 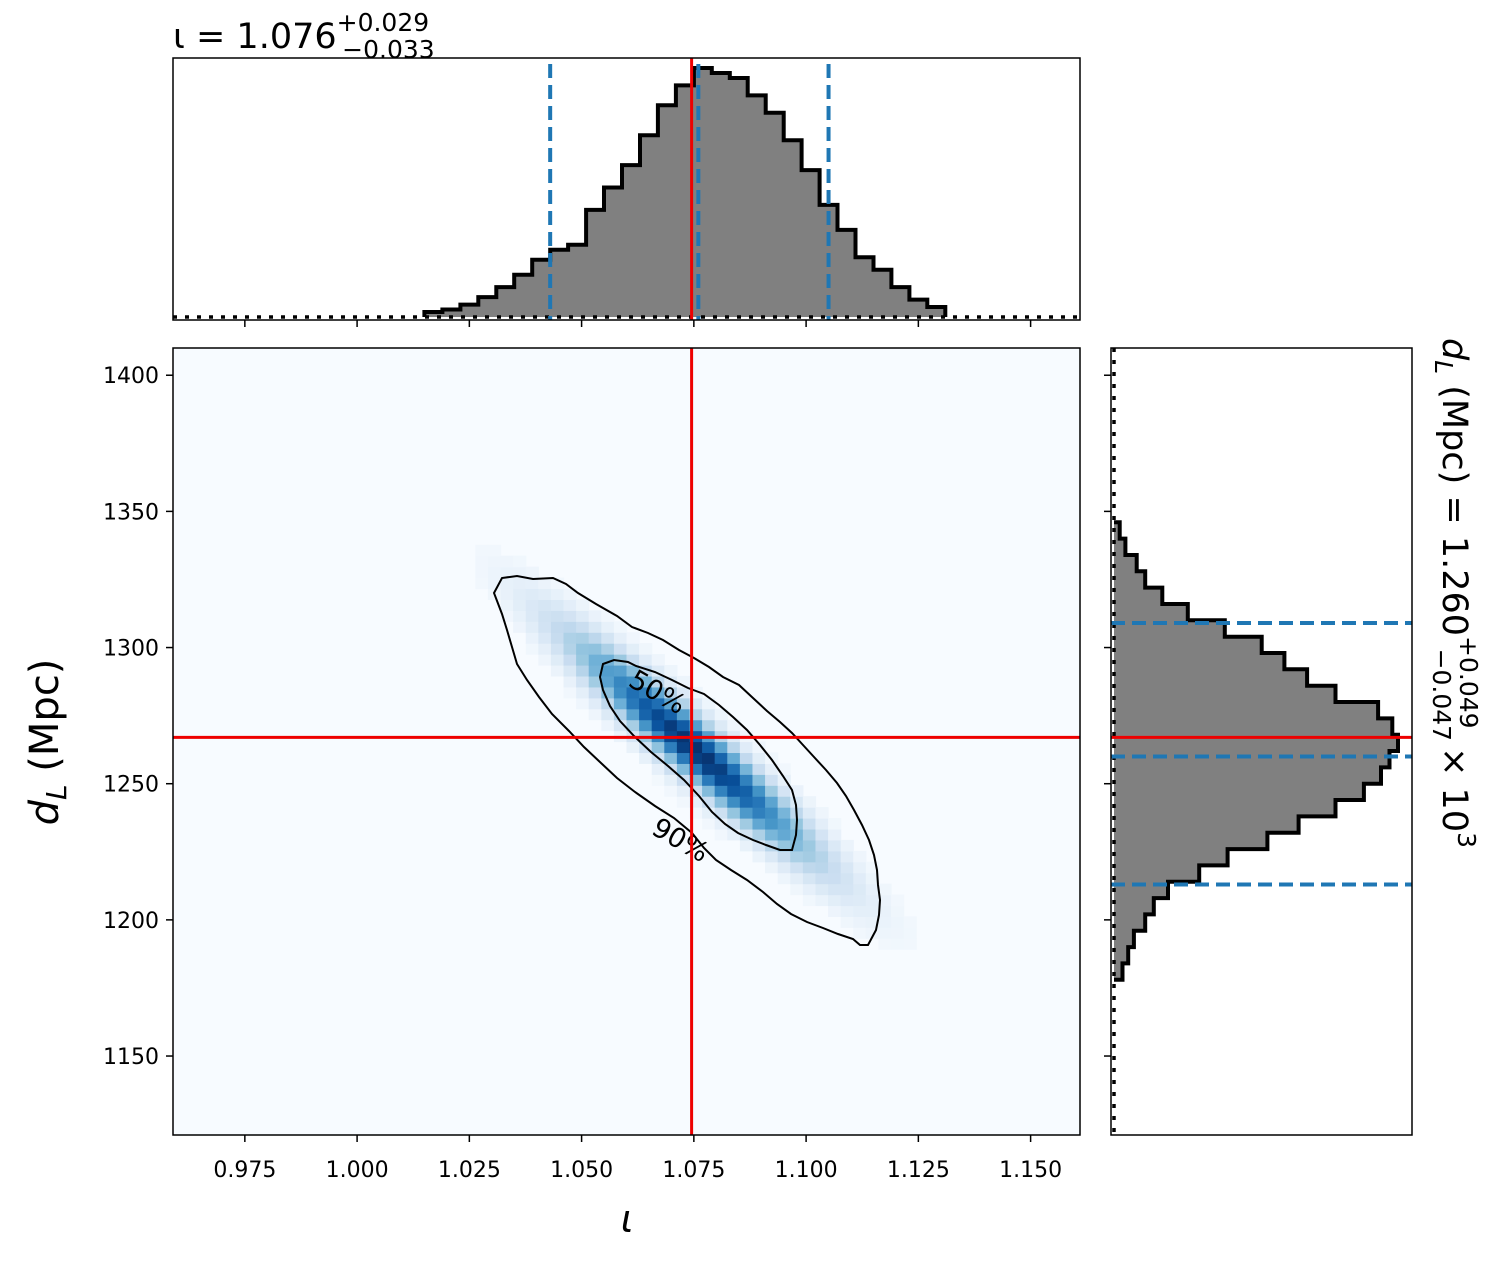 What do you see at coordinates (638, 323) in the screenshot?
I see `top-panel-ticks` at bounding box center [638, 323].